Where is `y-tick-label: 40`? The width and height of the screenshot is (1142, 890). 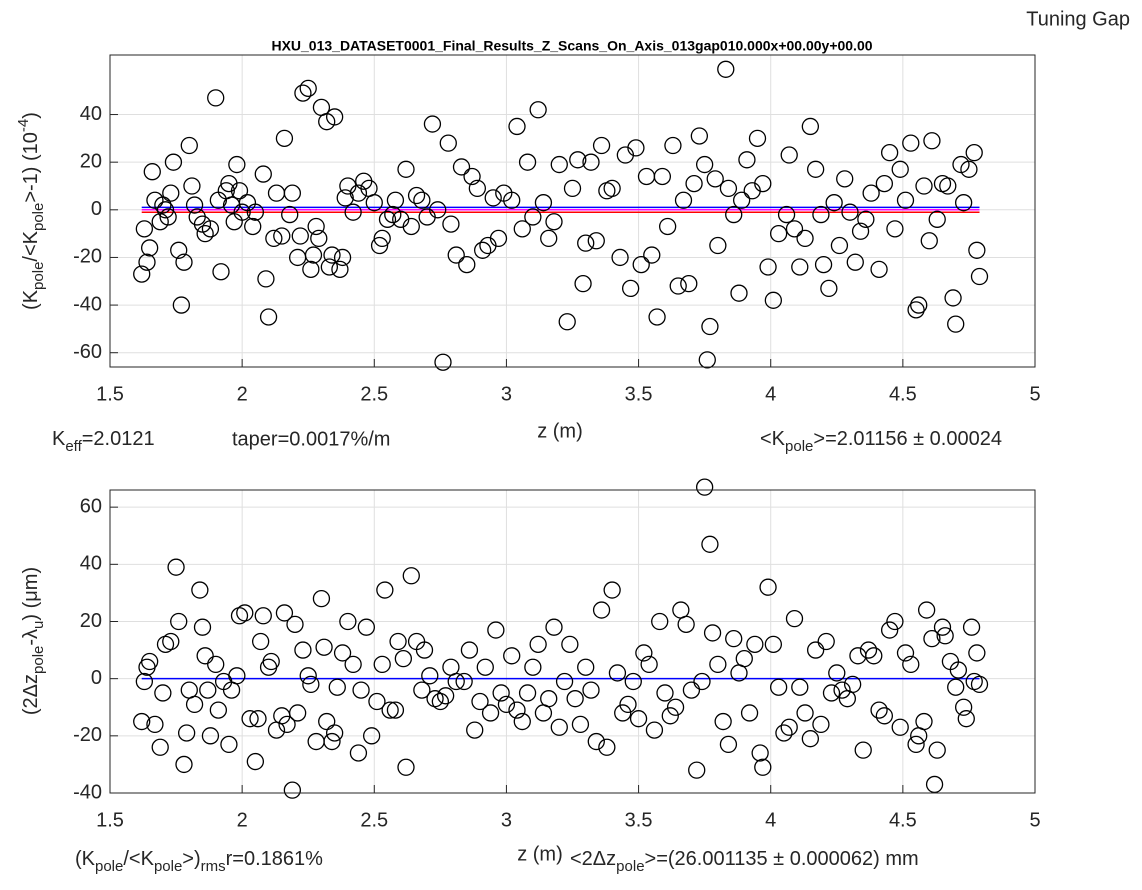
y-tick-label: 40 is located at coordinates (91, 114).